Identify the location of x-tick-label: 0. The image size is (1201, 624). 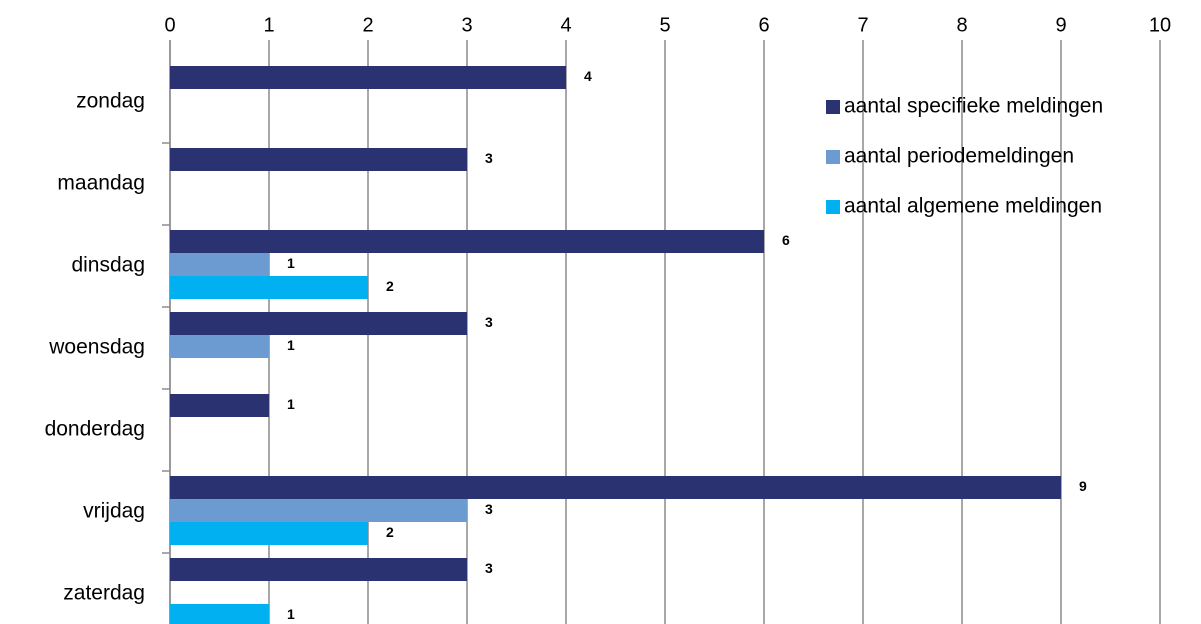
(169, 25).